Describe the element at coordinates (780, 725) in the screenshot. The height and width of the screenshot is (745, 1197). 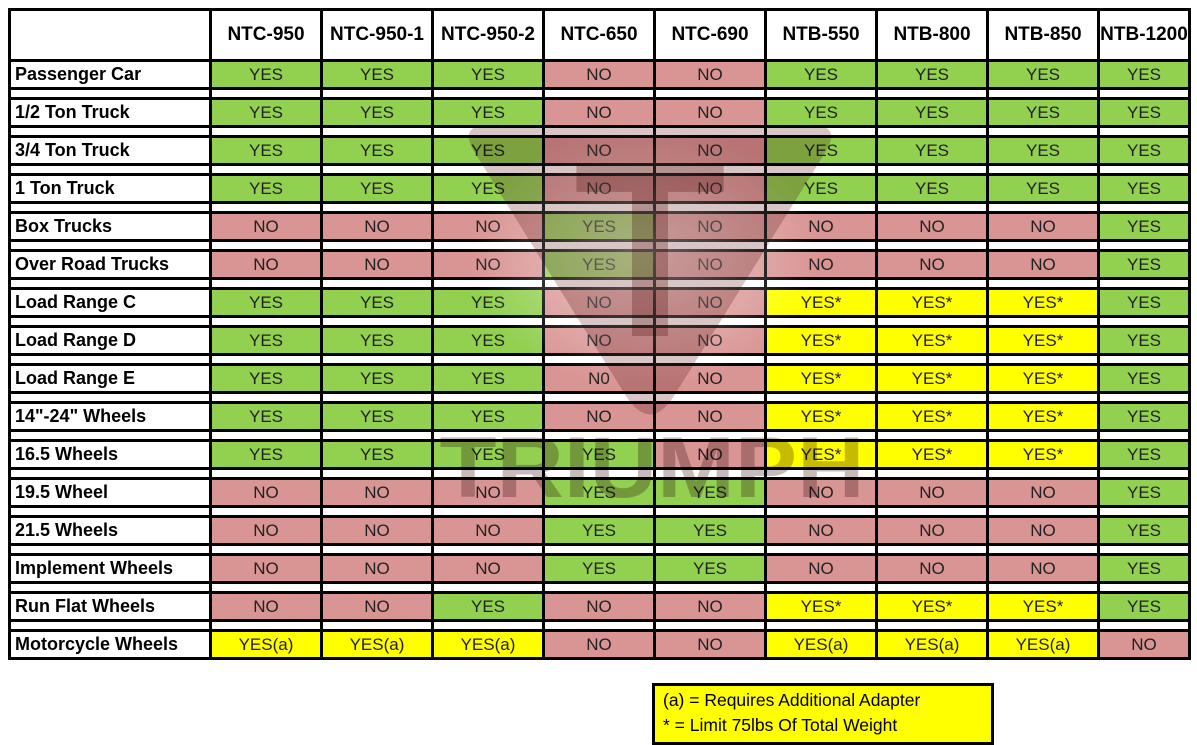
I see `legend-line-weight: * = Limit 75lbs Of Total Weight` at that location.